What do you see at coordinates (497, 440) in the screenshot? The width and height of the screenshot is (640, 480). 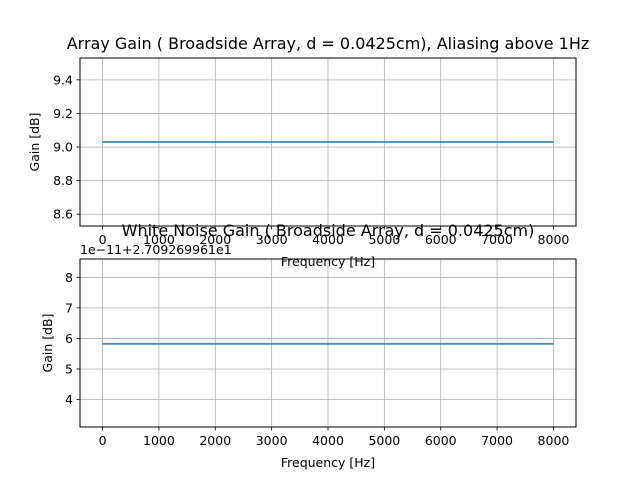 I see `white-noise-gain-x-tick-label: 7000` at bounding box center [497, 440].